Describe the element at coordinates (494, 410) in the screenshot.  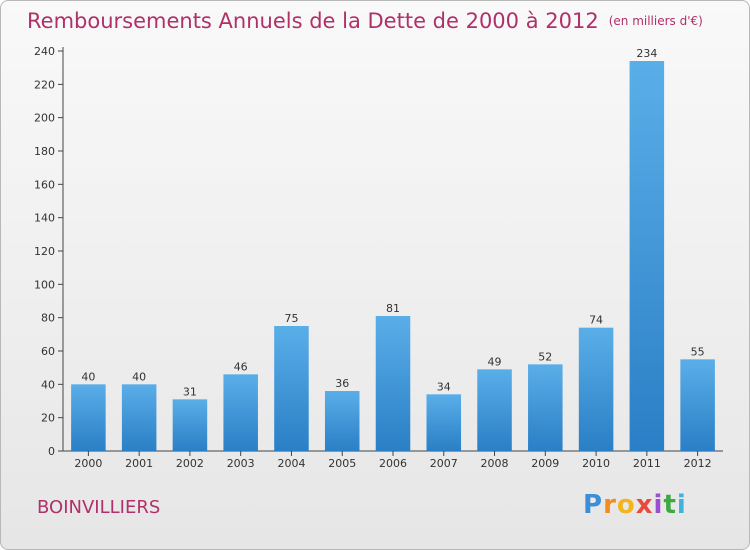
I see `bar-2008` at that location.